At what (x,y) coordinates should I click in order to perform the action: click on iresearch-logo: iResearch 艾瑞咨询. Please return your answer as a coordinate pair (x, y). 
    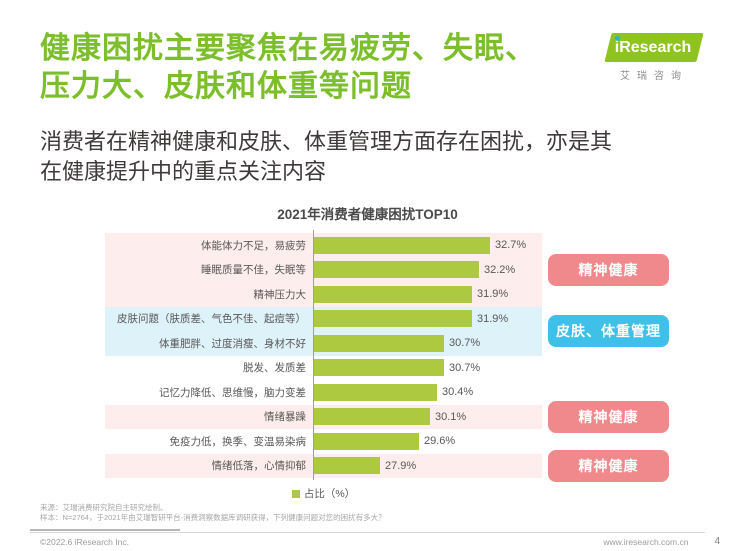
    Looking at the image, I should click on (654, 57).